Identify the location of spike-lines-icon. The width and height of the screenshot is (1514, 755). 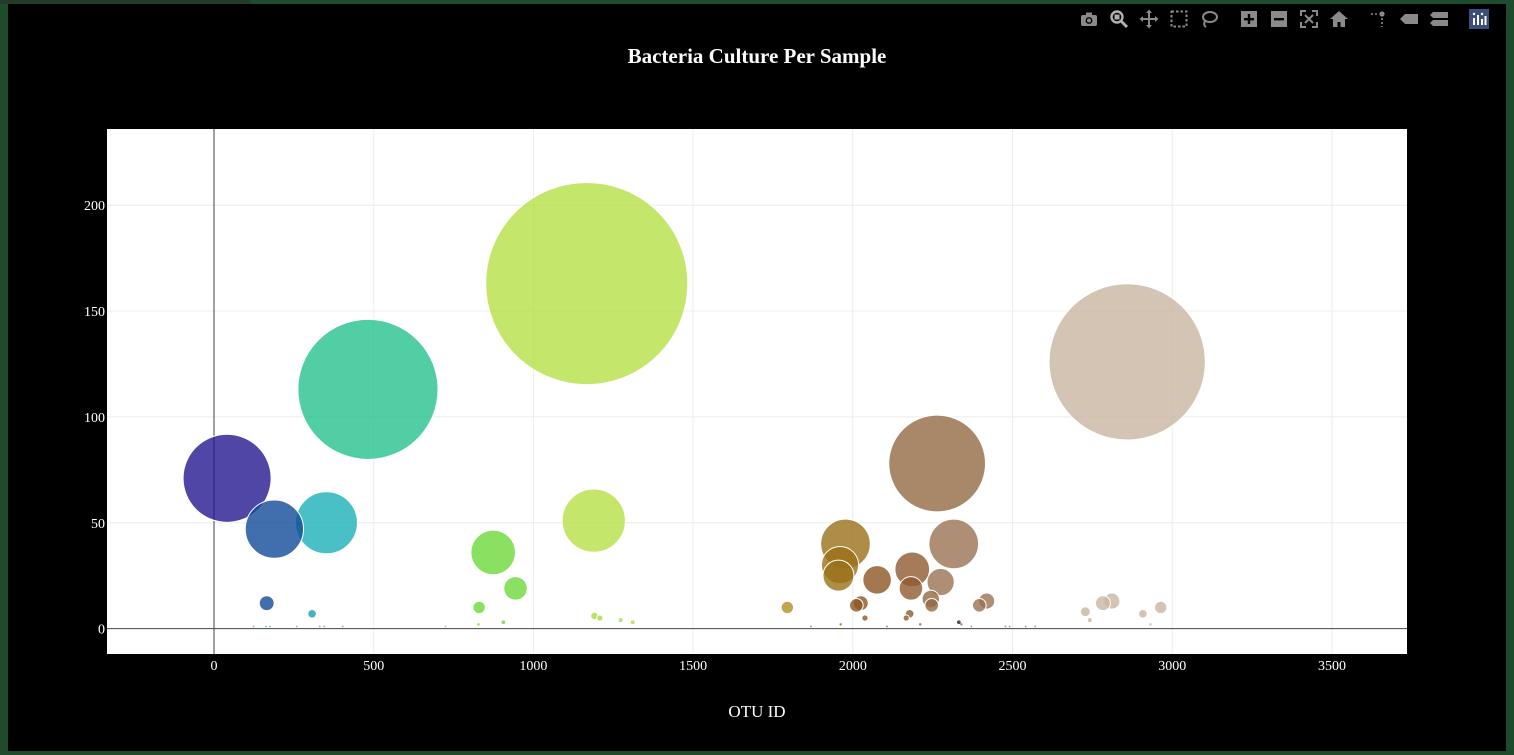
(1378, 19).